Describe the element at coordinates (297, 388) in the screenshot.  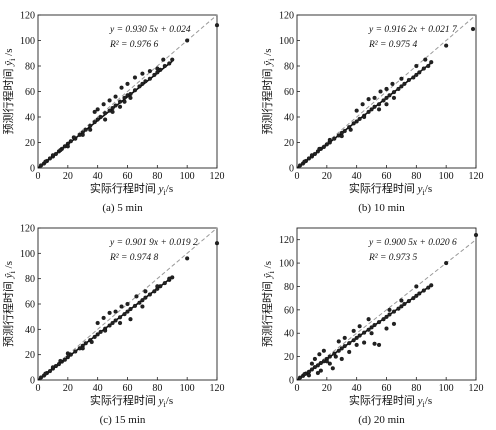
I see `x-tick-label: 0` at that location.